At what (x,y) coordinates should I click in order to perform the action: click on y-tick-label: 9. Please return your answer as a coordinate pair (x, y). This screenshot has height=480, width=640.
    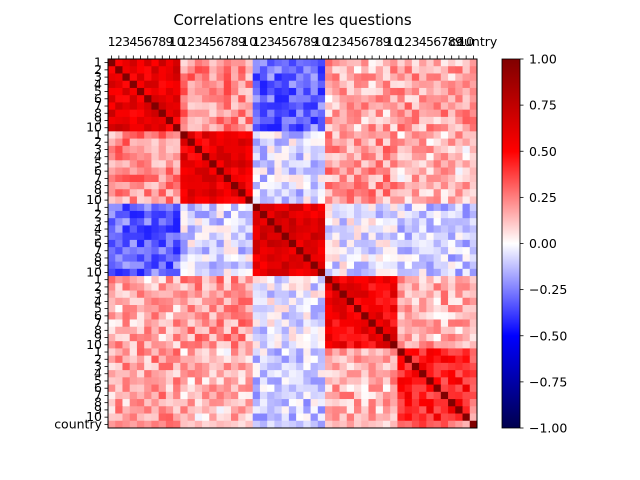
    Looking at the image, I should click on (98, 337).